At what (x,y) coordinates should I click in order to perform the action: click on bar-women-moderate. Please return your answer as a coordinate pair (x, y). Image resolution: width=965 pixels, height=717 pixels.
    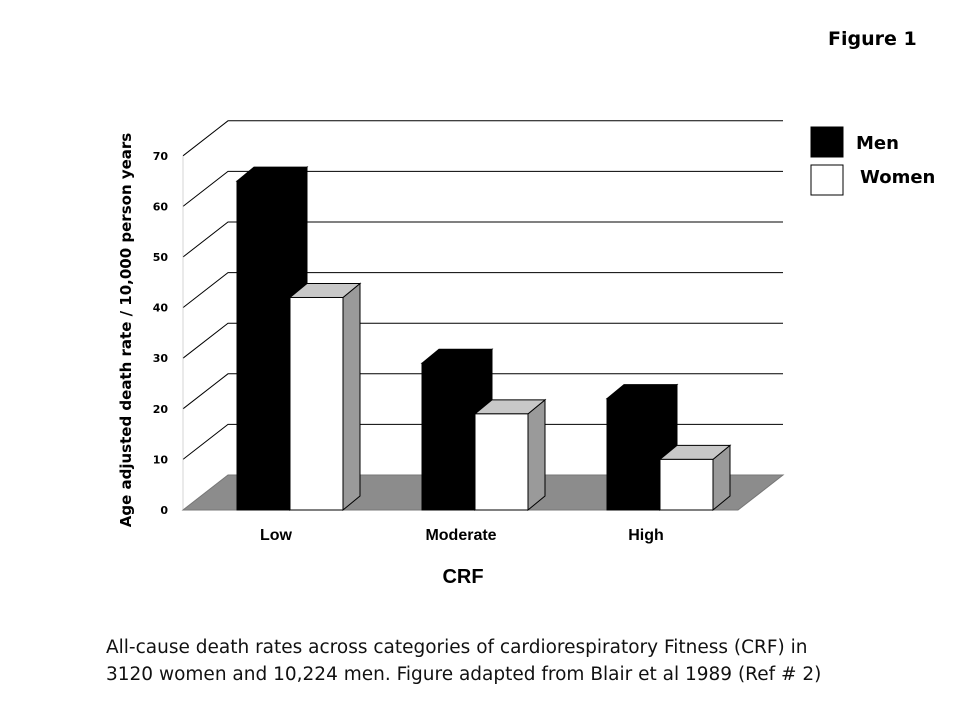
    Looking at the image, I should click on (510, 455).